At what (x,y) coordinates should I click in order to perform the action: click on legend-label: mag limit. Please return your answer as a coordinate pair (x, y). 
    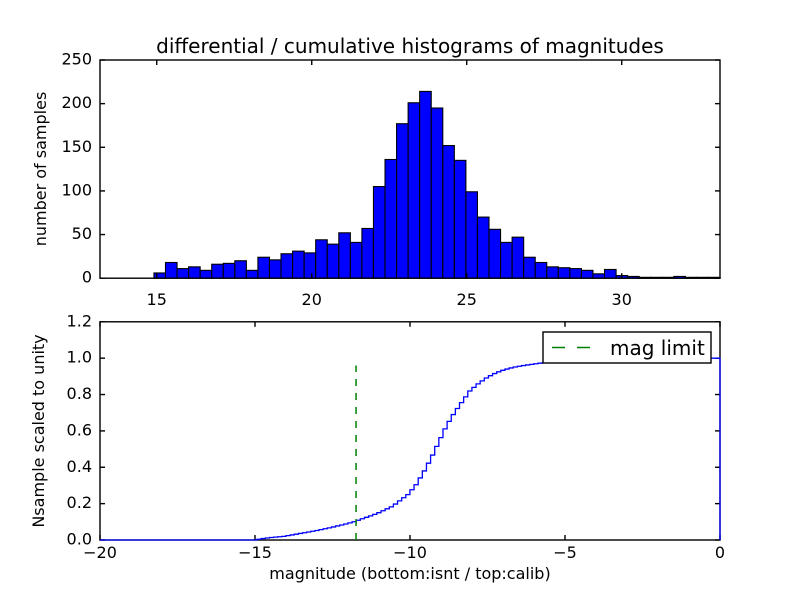
    Looking at the image, I should click on (657, 348).